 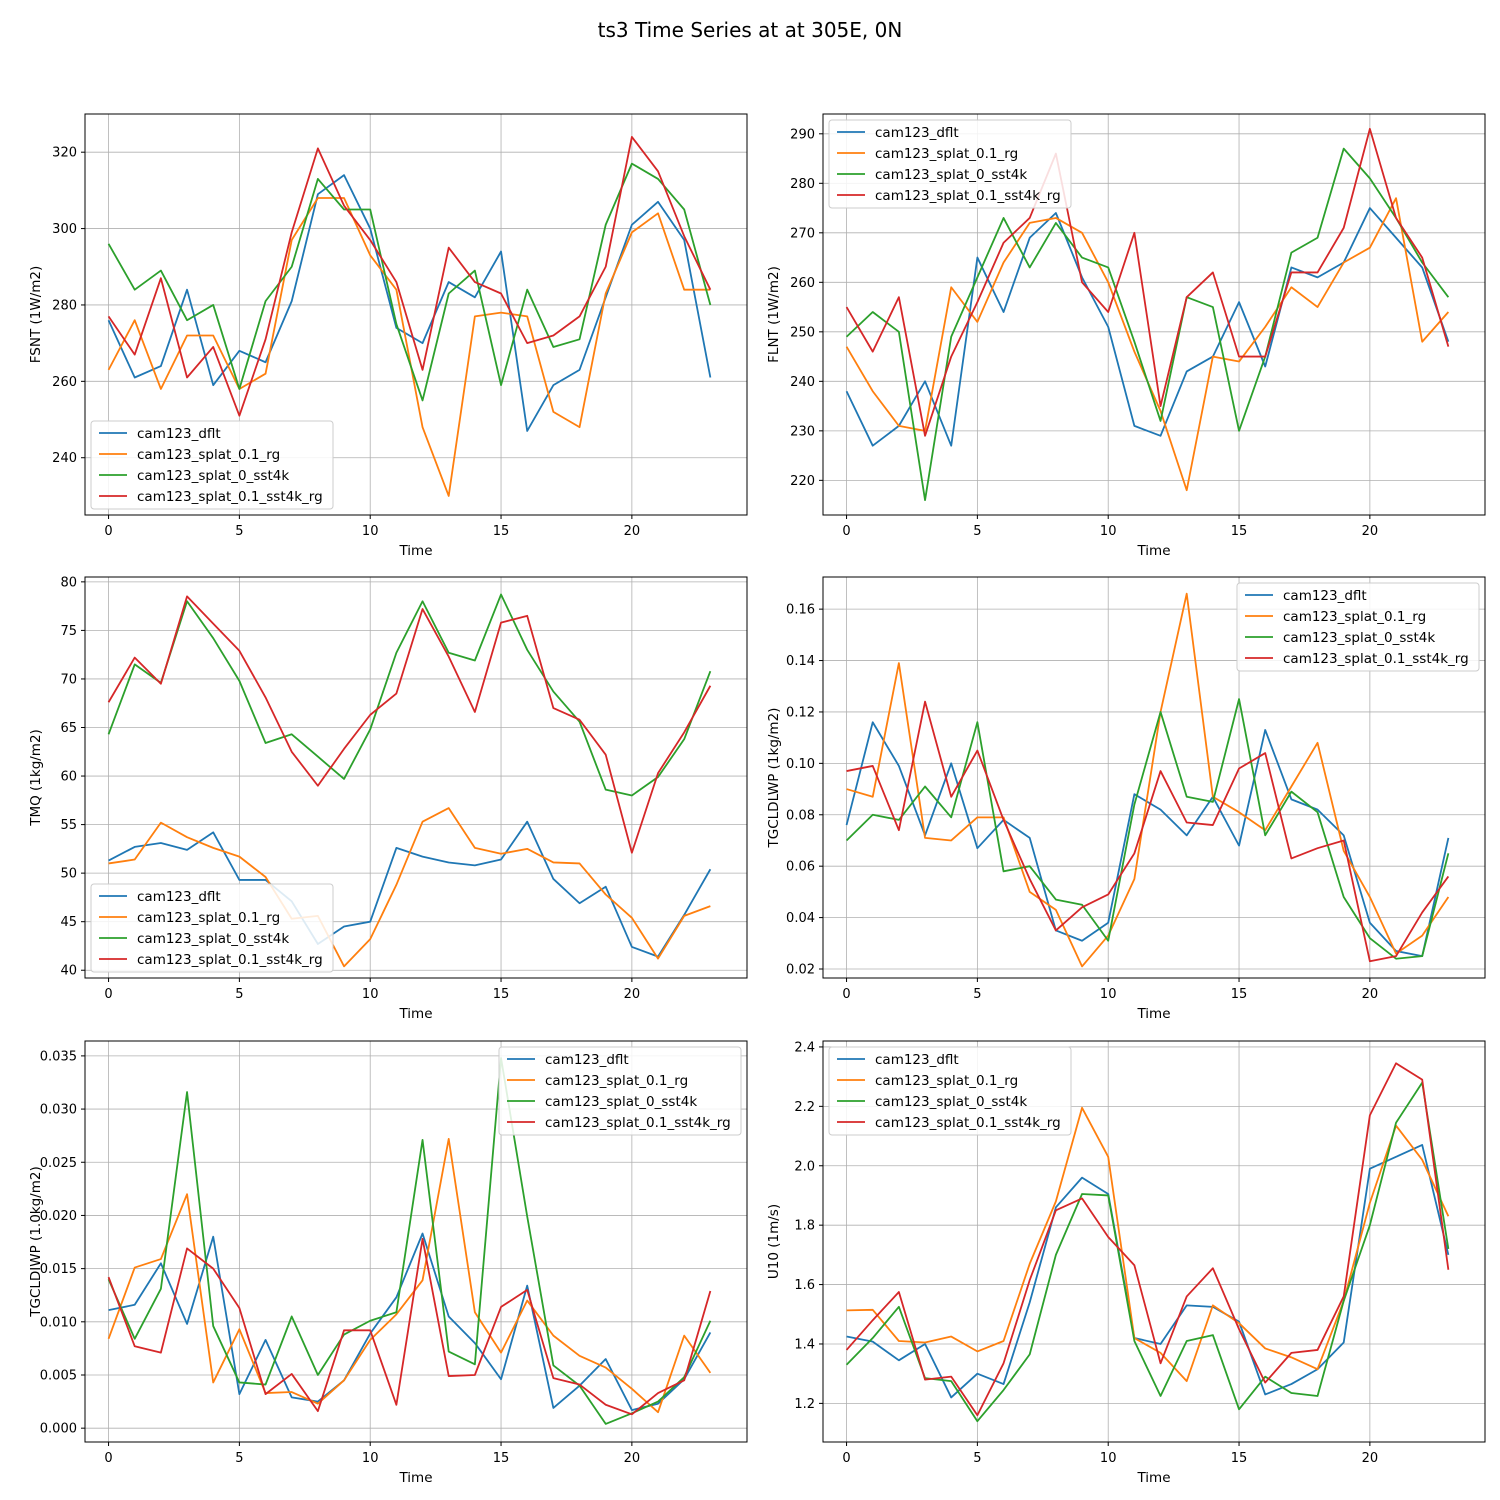 I want to click on y-tick-label: 0.14, so click(x=800, y=661).